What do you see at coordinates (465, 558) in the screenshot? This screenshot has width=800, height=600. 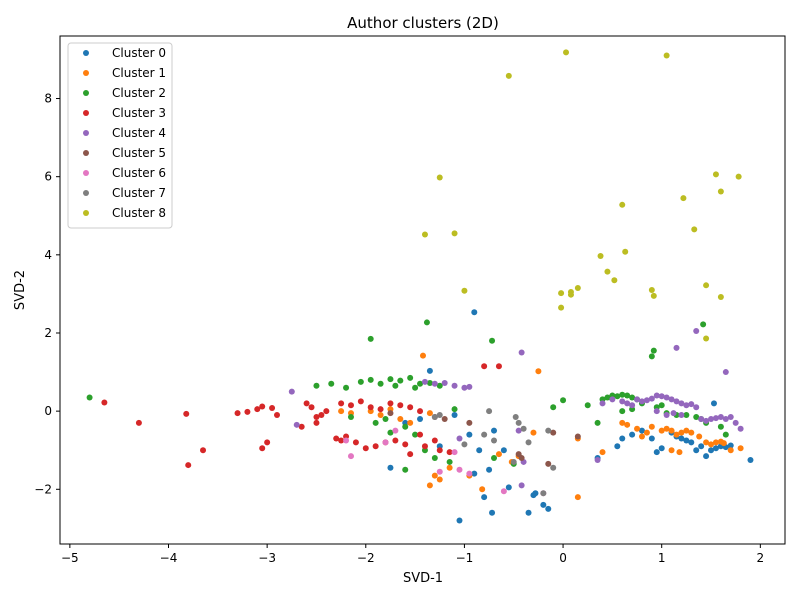 I see `x-tick-label: −1` at bounding box center [465, 558].